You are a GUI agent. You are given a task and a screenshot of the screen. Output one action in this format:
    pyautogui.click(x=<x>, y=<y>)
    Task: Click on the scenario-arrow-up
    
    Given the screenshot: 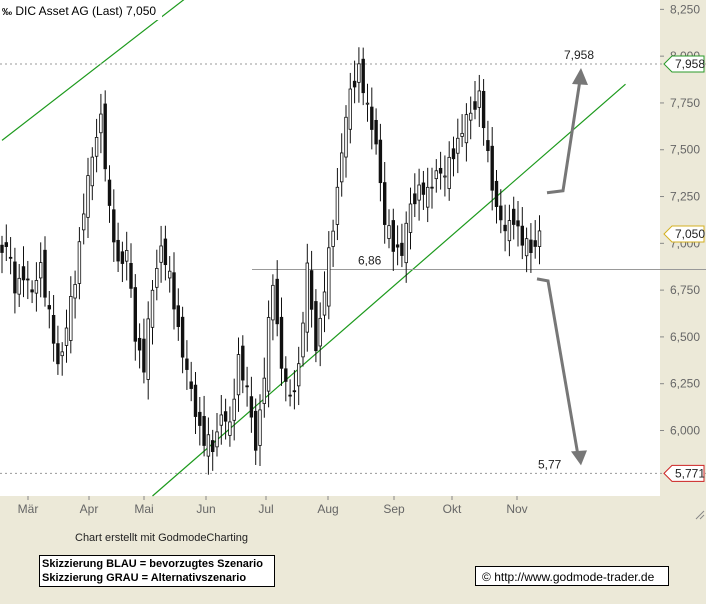 What is the action you would take?
    pyautogui.click(x=564, y=137)
    